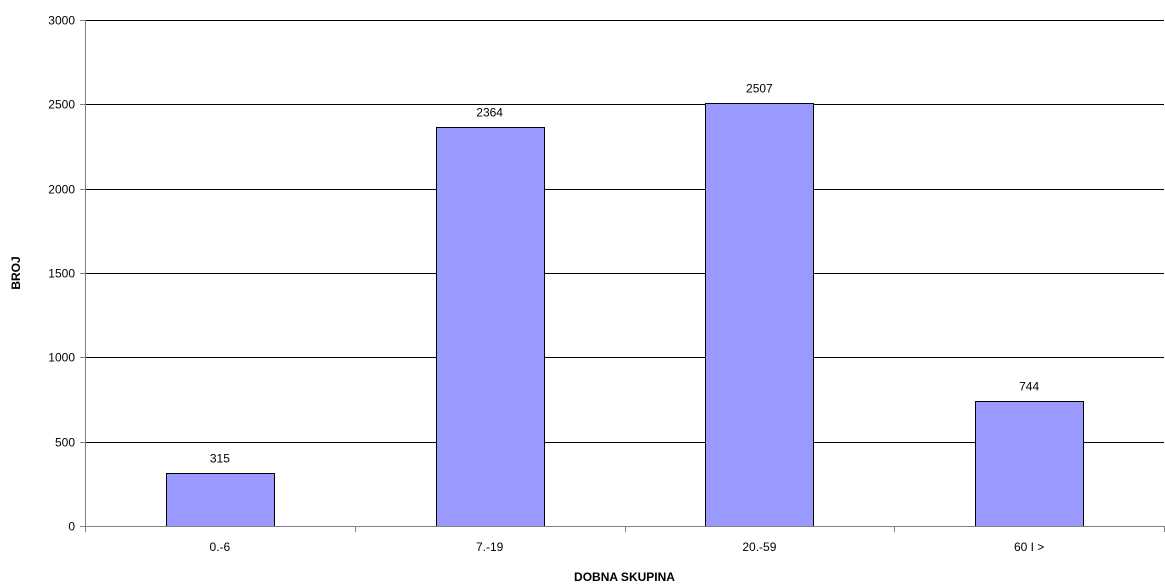 The height and width of the screenshot is (587, 1165). I want to click on y-axis-title: BROJ, so click(16, 272).